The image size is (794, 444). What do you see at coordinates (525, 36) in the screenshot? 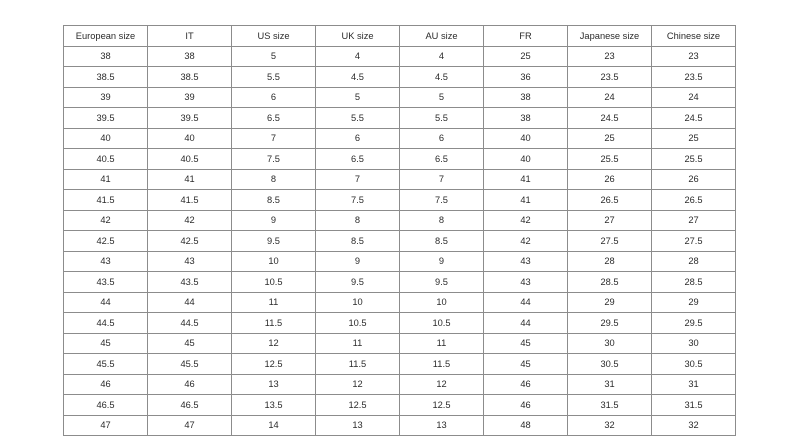
I see `column-header: FR` at bounding box center [525, 36].